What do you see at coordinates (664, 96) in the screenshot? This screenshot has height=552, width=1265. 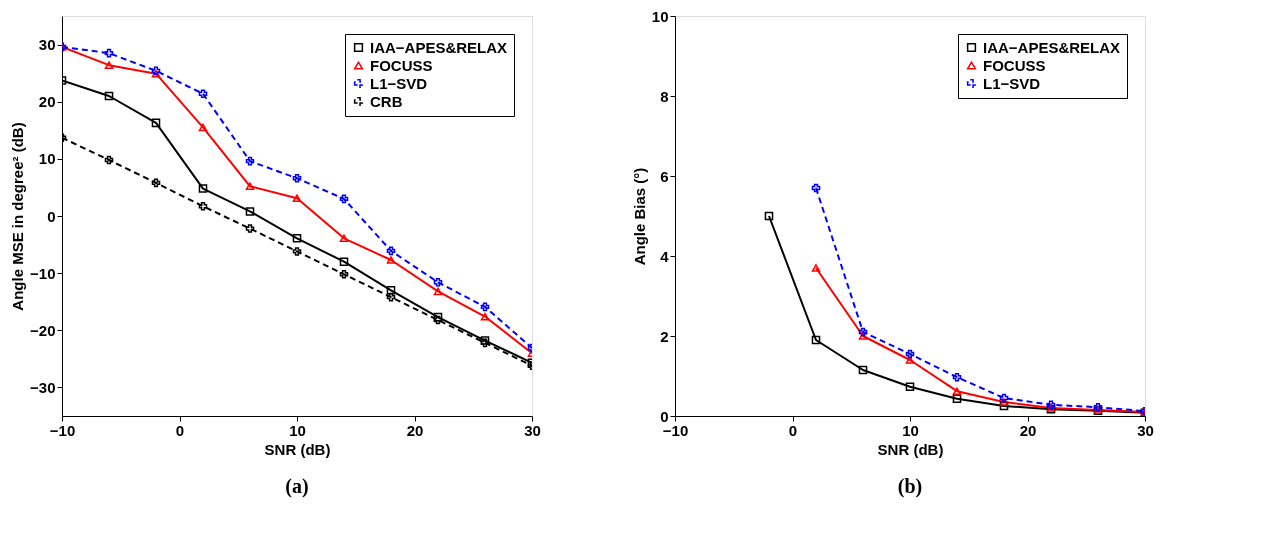 I see `y-tick-label: 8` at bounding box center [664, 96].